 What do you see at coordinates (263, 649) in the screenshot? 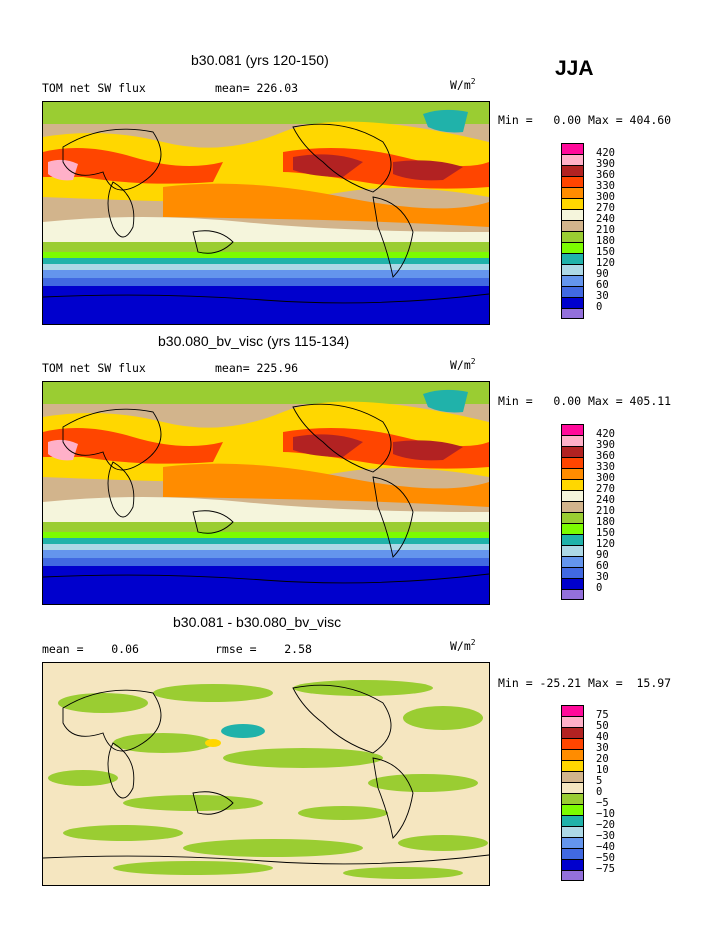
I see `panel-3-rmse-label: rmse = 2.58` at bounding box center [263, 649].